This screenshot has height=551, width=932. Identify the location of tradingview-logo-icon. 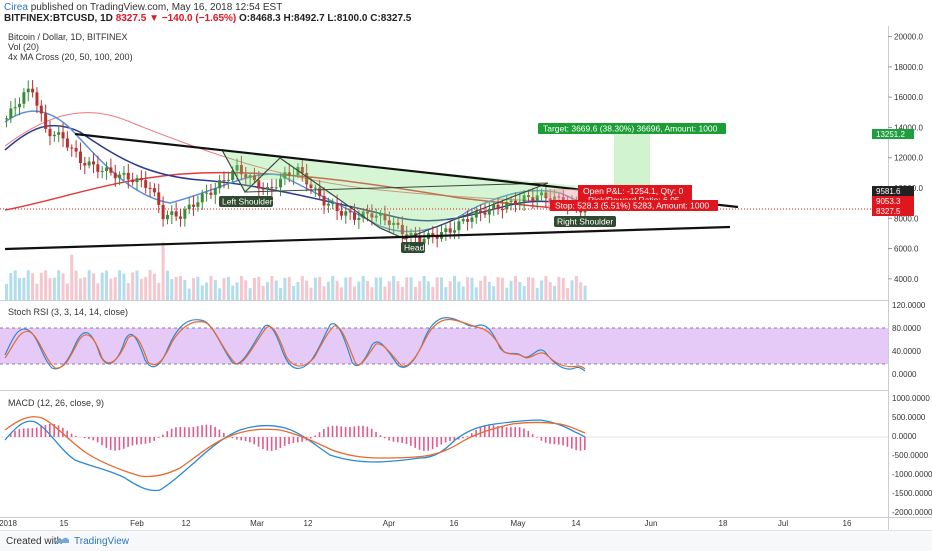
(62, 541).